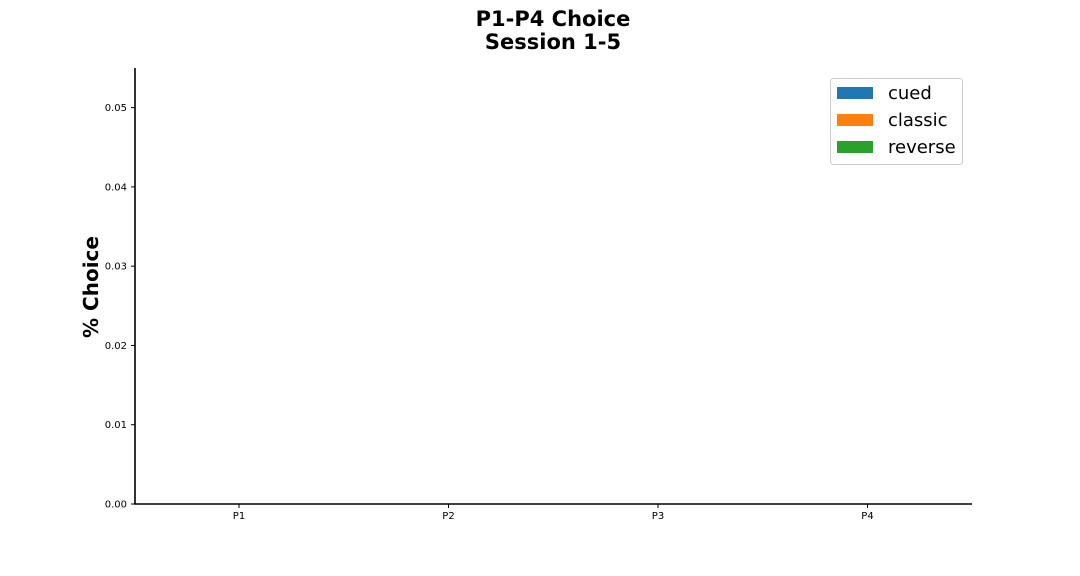 The image size is (1080, 576). I want to click on legend-label-cued: cued, so click(910, 93).